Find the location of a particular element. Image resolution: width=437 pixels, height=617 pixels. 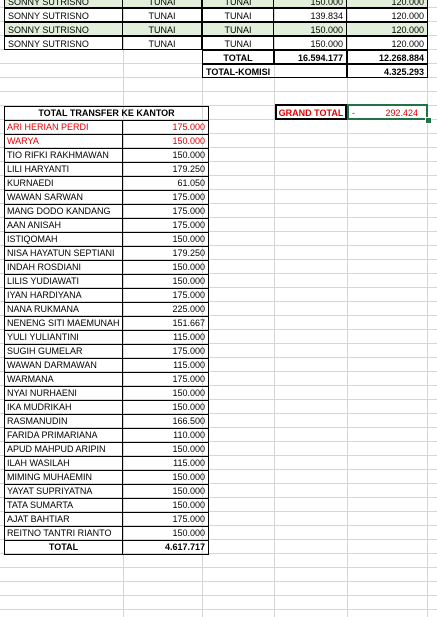

transfer-value: 151.667 is located at coordinates (165, 323).